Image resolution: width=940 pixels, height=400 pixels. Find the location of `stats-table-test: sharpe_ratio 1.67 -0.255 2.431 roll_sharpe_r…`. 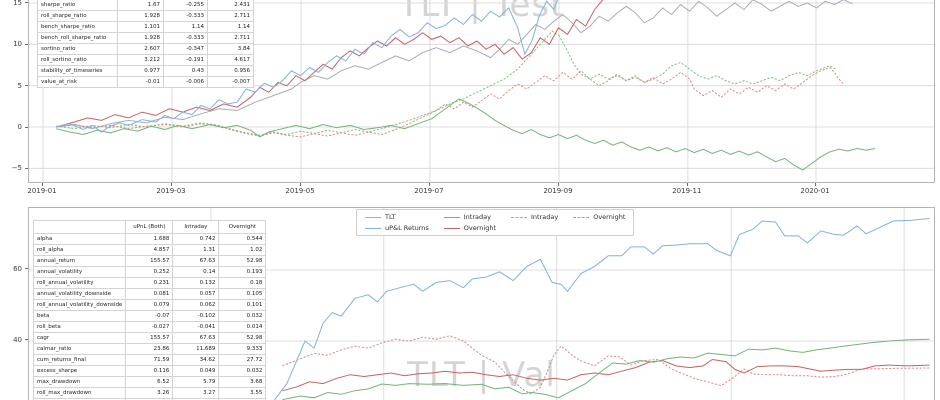

stats-table-test: sharpe_ratio 1.67 -0.255 2.431 roll_sharpe_r… is located at coordinates (145, 44).